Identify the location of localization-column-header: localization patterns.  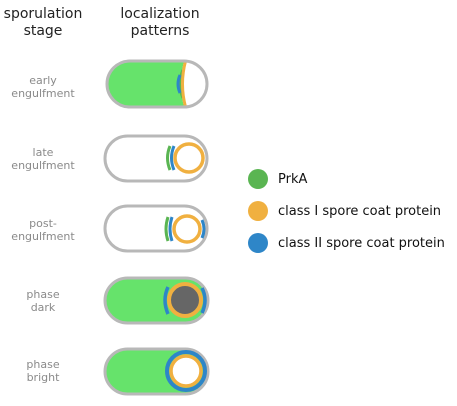
(160, 23).